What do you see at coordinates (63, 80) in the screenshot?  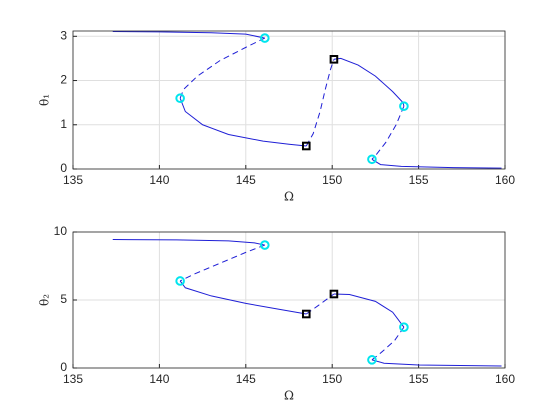 I see `y-tick-label: 2` at bounding box center [63, 80].